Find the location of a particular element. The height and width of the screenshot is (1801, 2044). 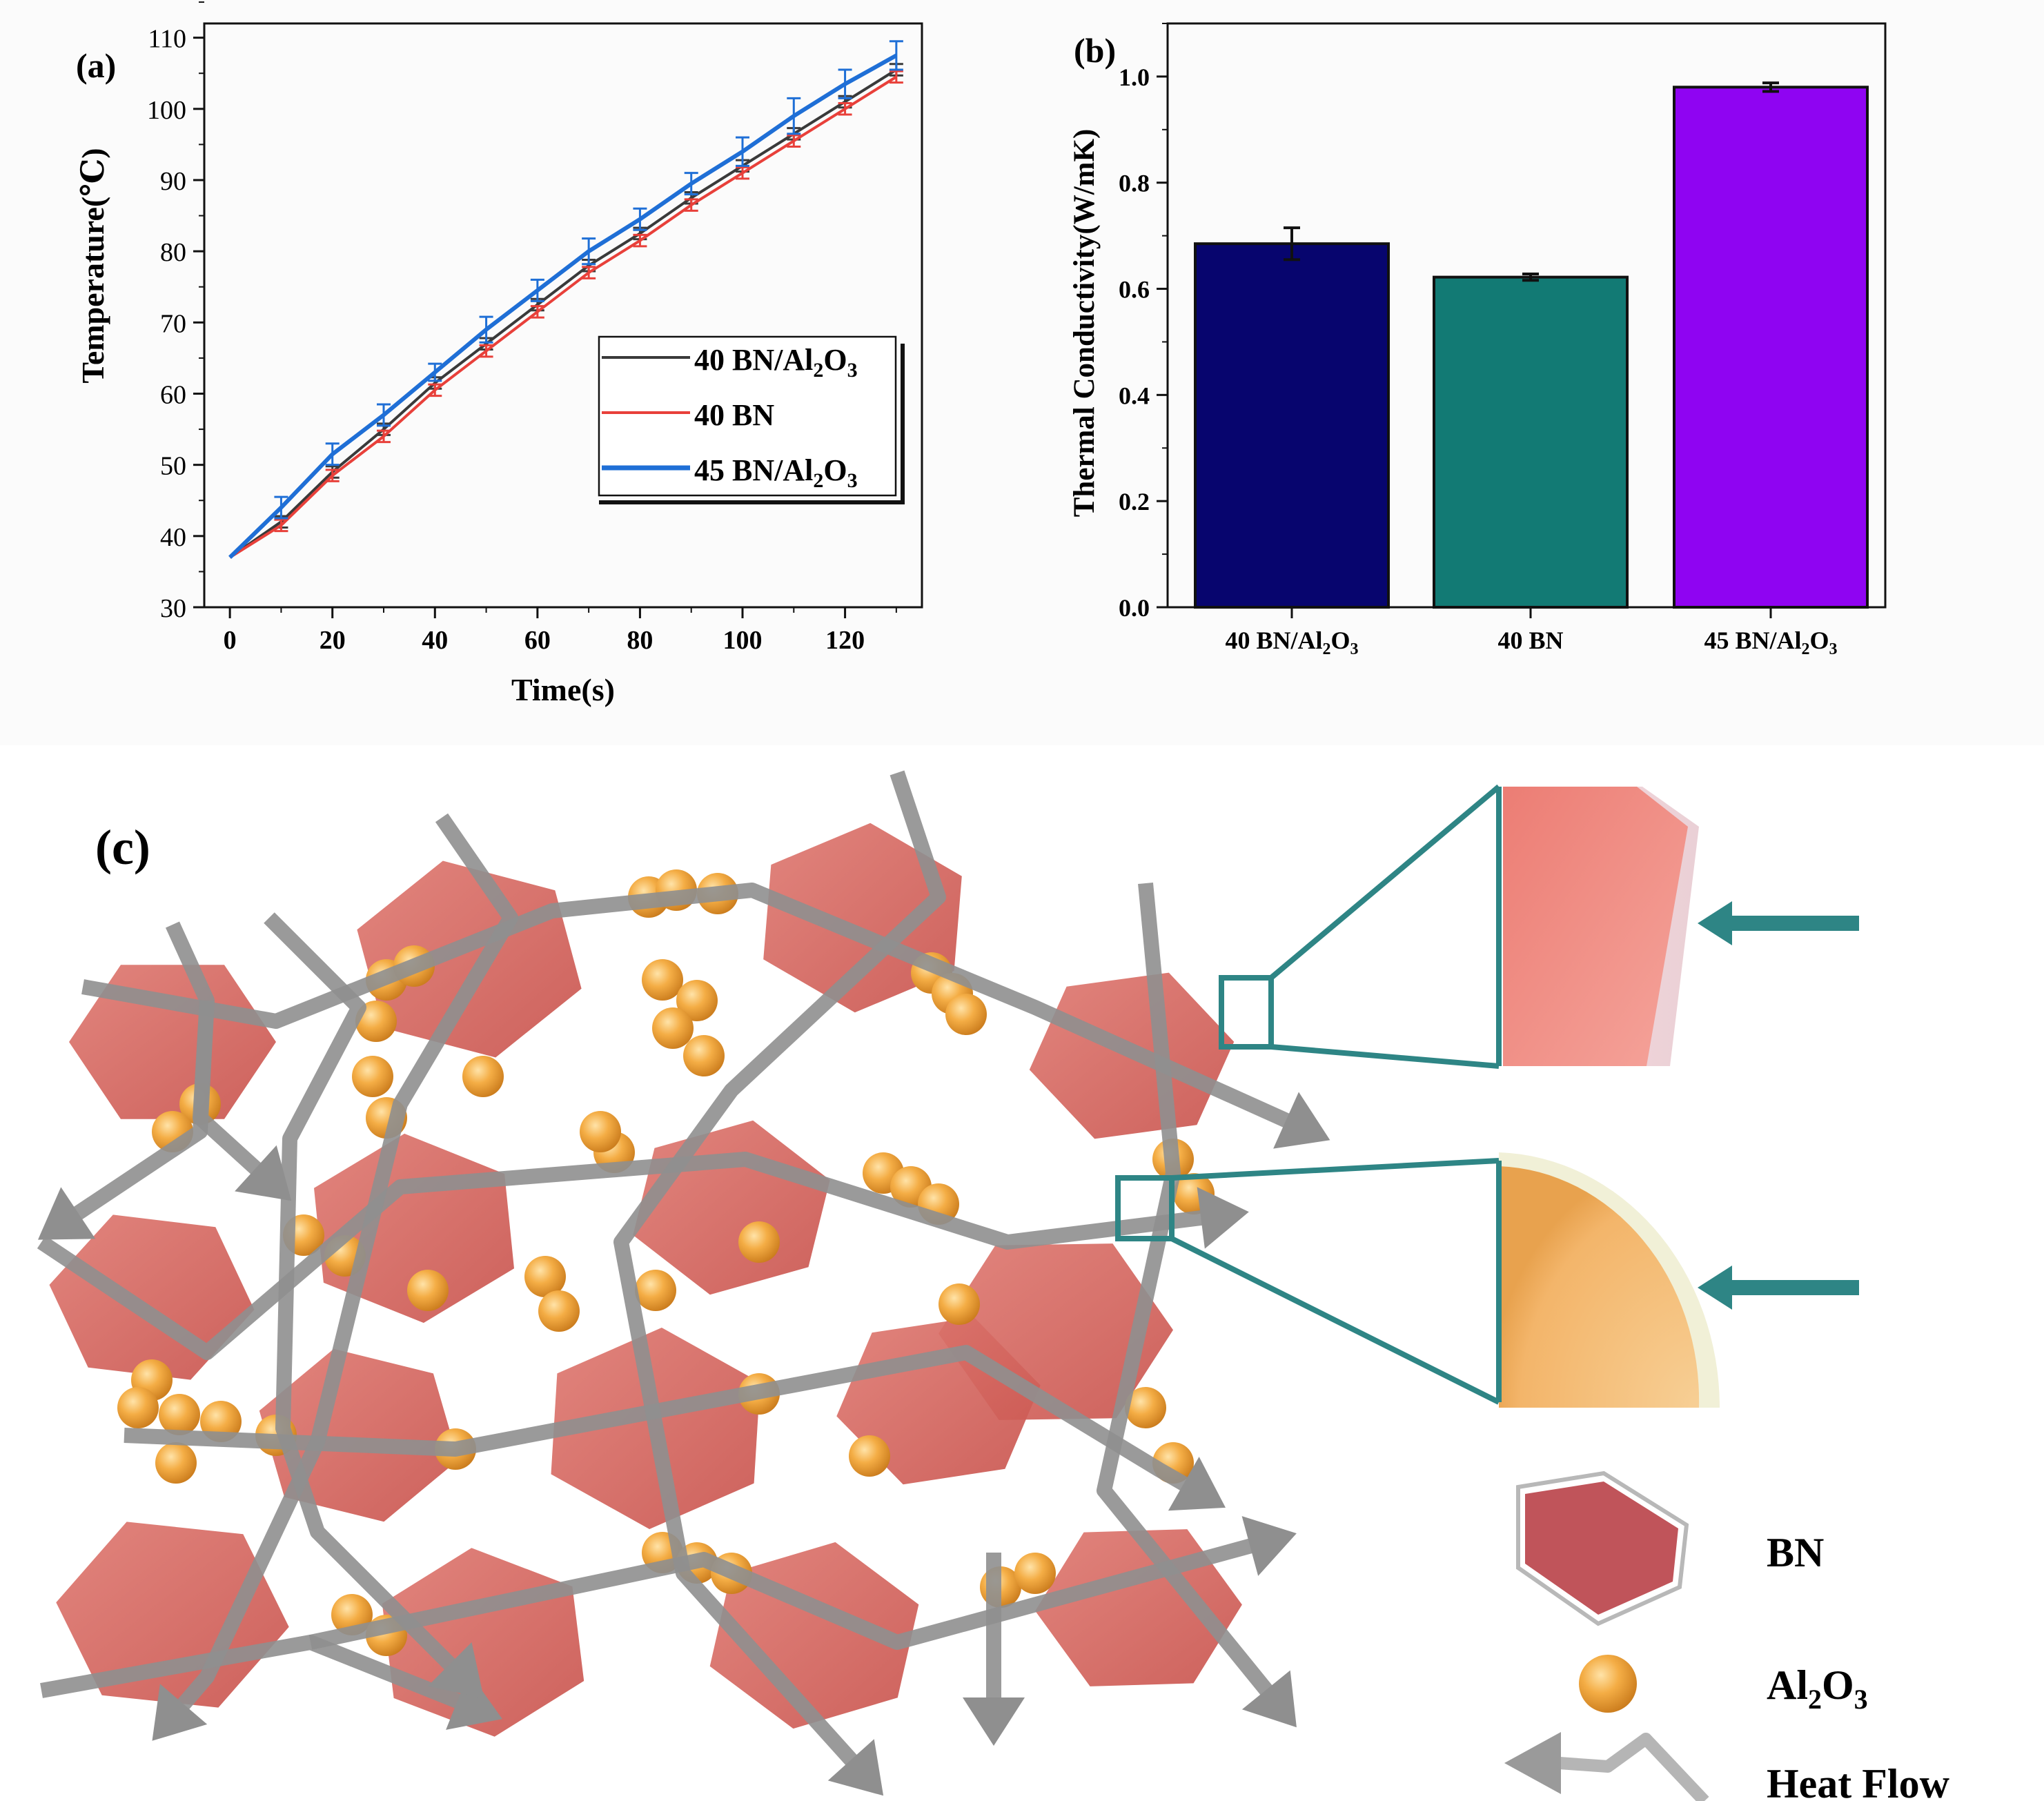

y-tick-label-a: 40 is located at coordinates (173, 537).